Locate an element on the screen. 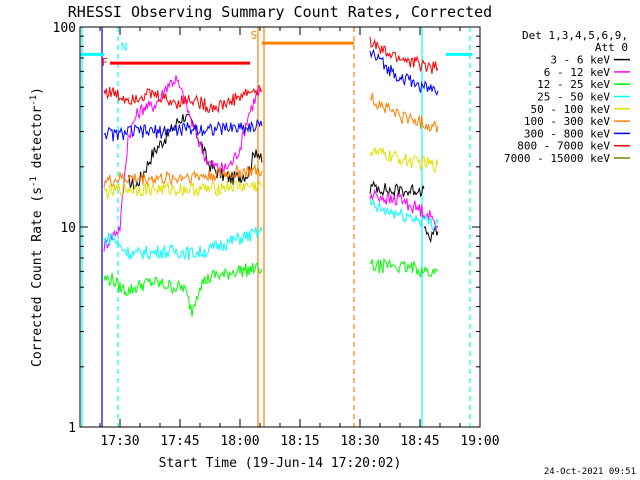 Image resolution: width=640 pixels, height=480 pixels. y-tick-label: 1 is located at coordinates (72, 428).